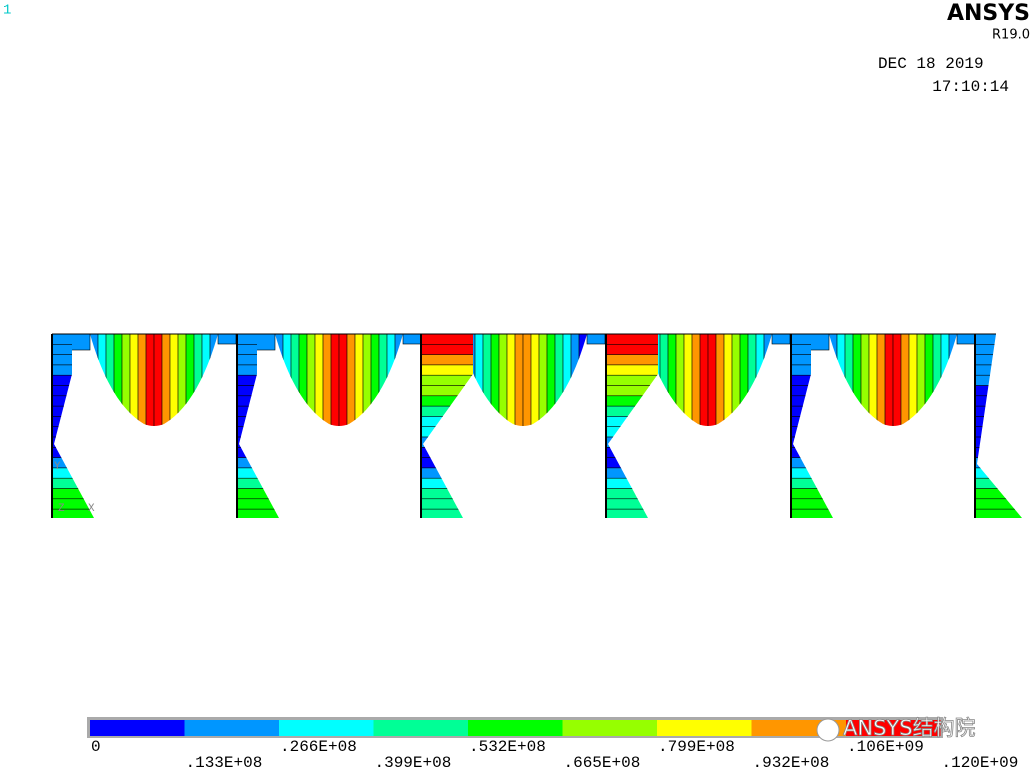 Image resolution: width=1031 pixels, height=773 pixels. Describe the element at coordinates (413, 763) in the screenshot. I see `legend-label: .399E+08` at that location.